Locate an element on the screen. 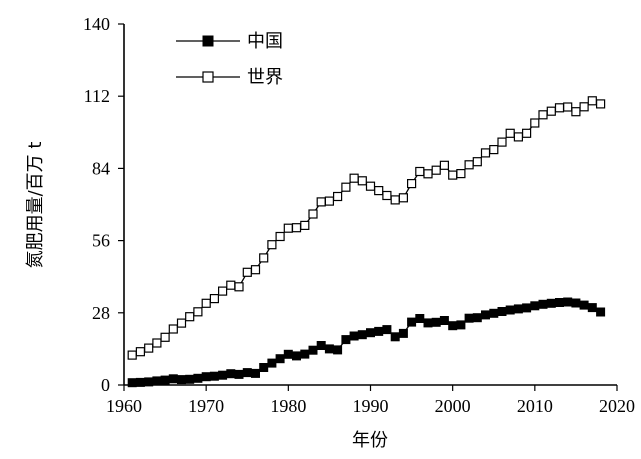 Image resolution: width=641 pixels, height=459 pixels. y-tick-label: 0 is located at coordinates (105, 385).